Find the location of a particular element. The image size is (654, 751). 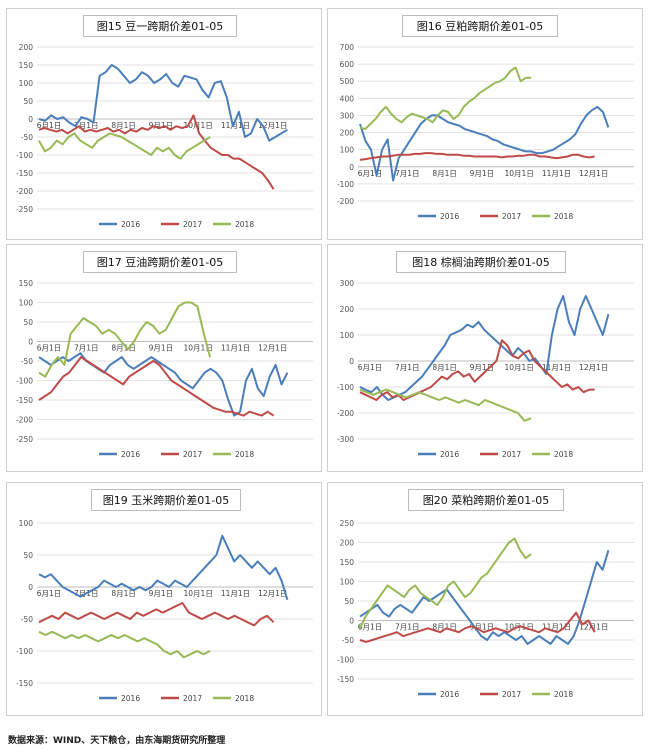

chart-title: 图17 豆油跨期价差01-05 is located at coordinates (160, 262).